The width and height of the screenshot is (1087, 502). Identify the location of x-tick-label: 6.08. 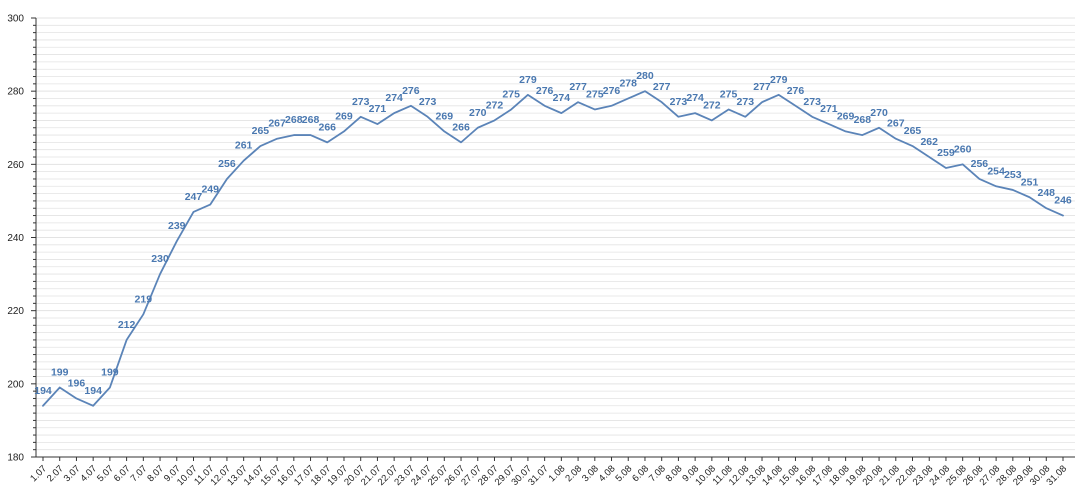
(640, 473).